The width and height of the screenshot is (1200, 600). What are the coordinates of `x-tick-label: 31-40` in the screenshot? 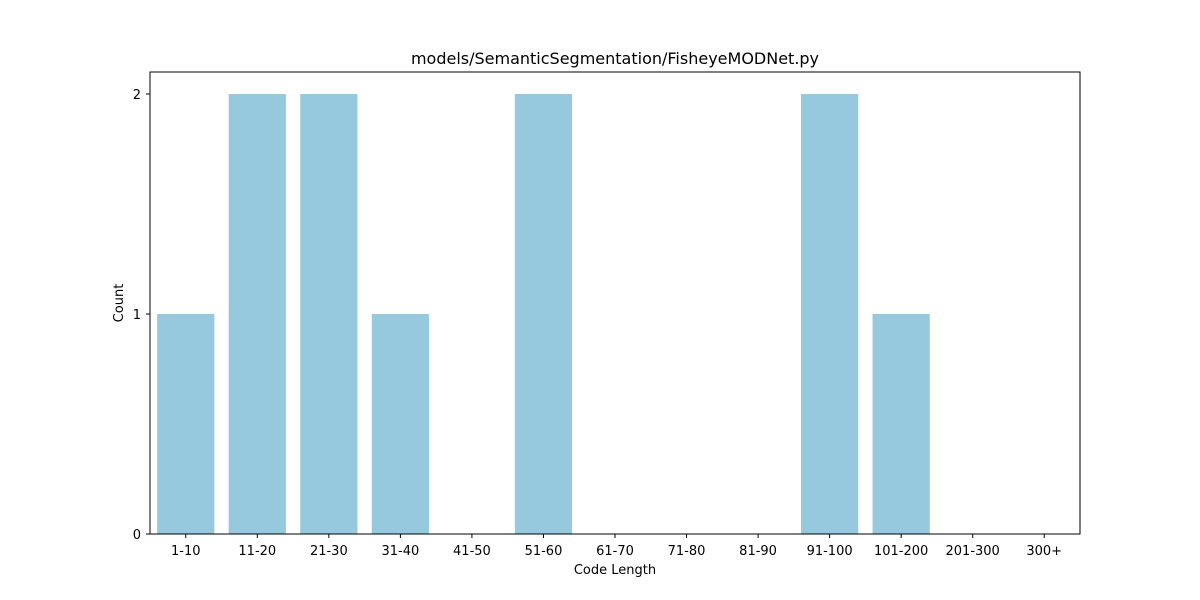 It's located at (400, 551).